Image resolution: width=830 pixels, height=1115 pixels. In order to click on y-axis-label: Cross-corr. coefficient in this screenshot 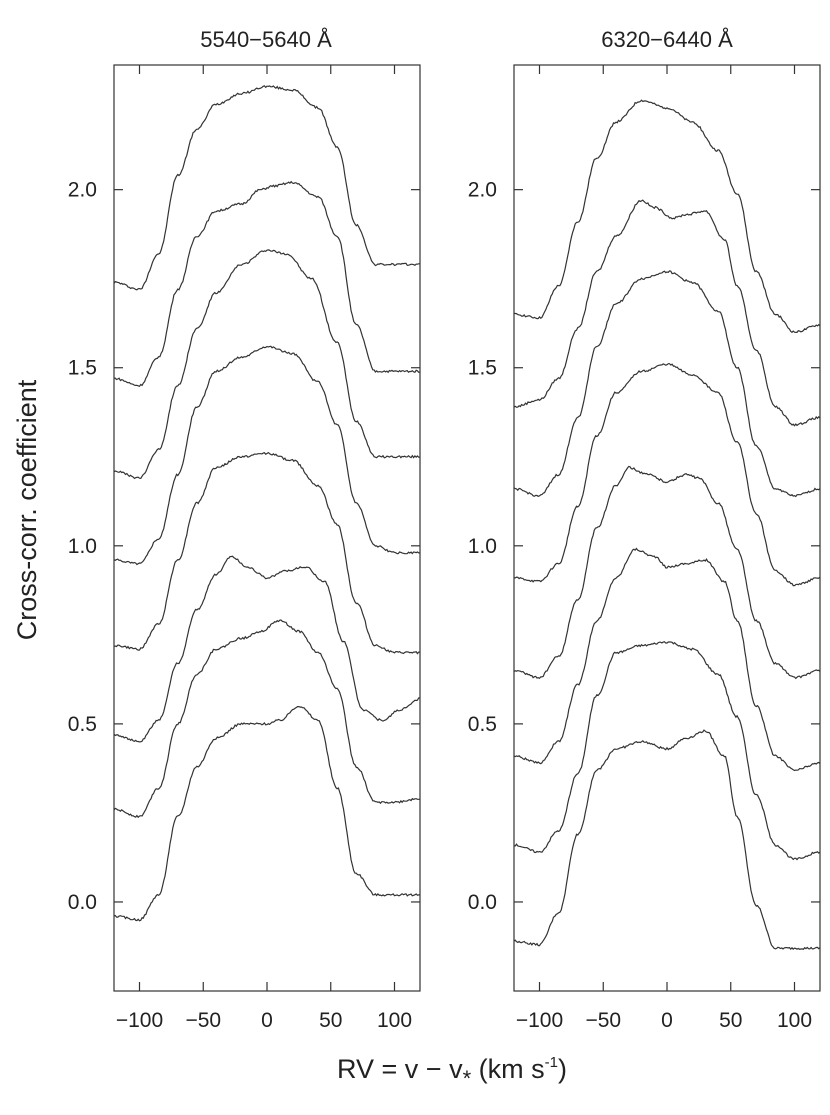, I will do `click(27, 509)`.